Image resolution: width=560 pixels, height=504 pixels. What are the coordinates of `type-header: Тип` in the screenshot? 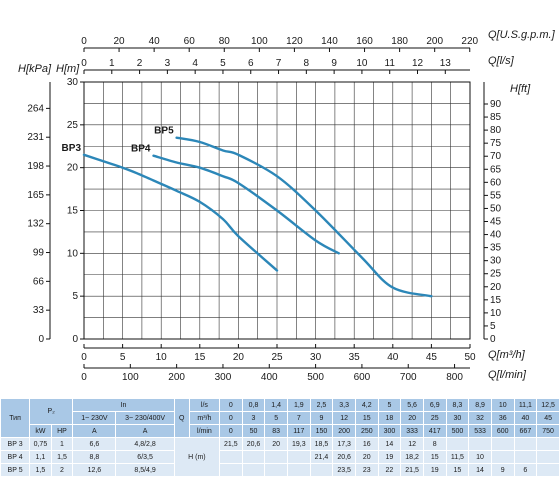 It's located at (15, 418).